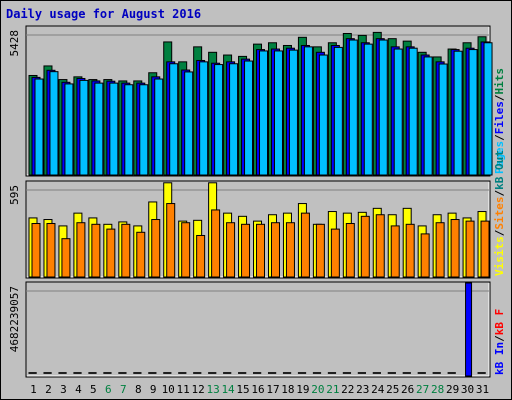  I want to click on legend-item: Hits, so click(499, 81).